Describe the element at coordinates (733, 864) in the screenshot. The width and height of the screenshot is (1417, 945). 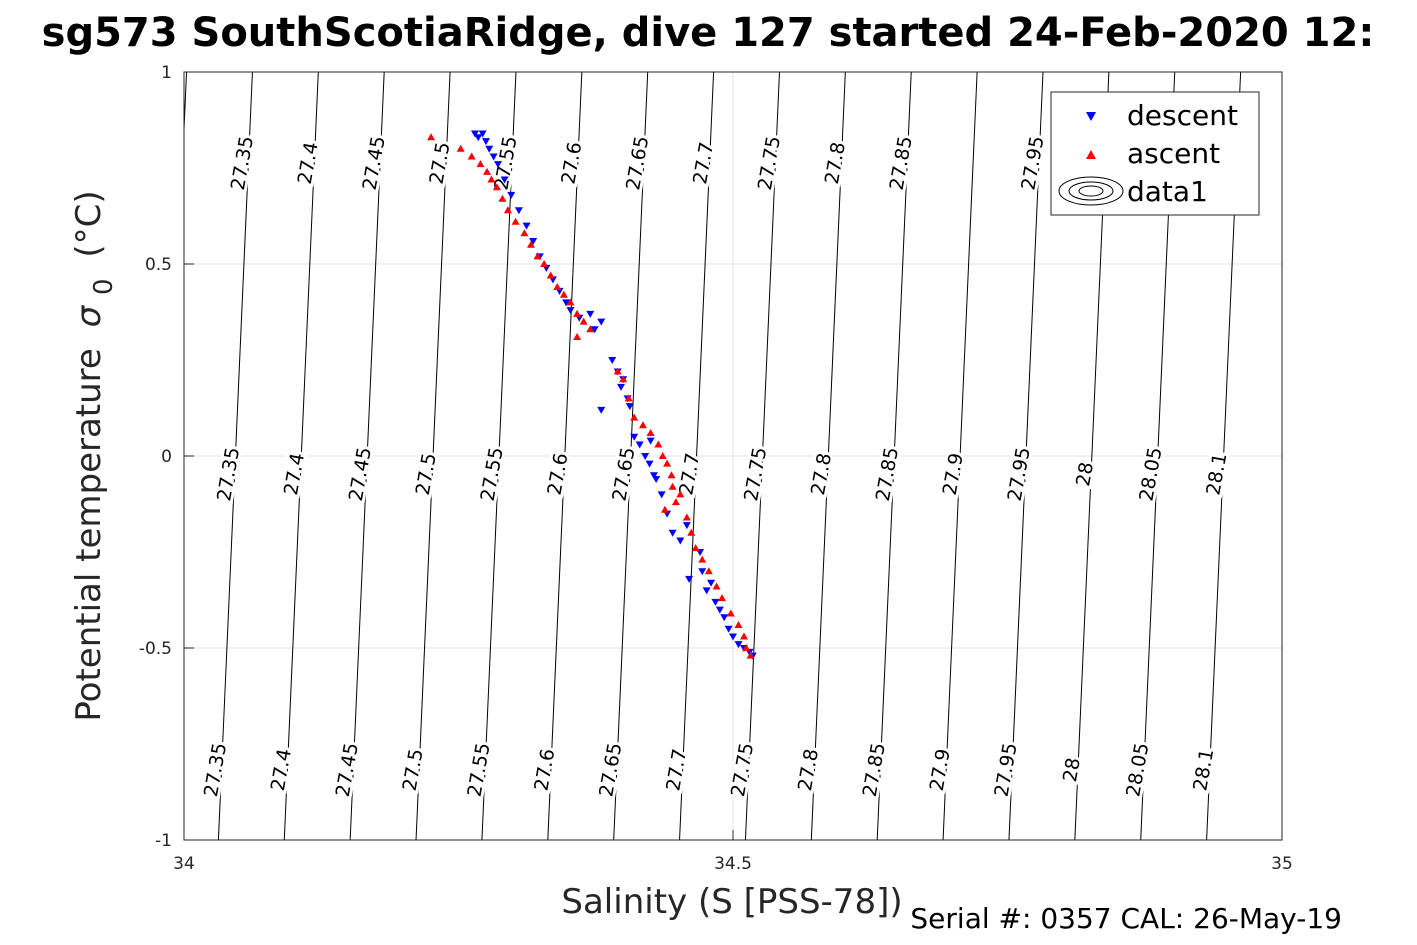
I see `x-tick-label: 34.5` at that location.